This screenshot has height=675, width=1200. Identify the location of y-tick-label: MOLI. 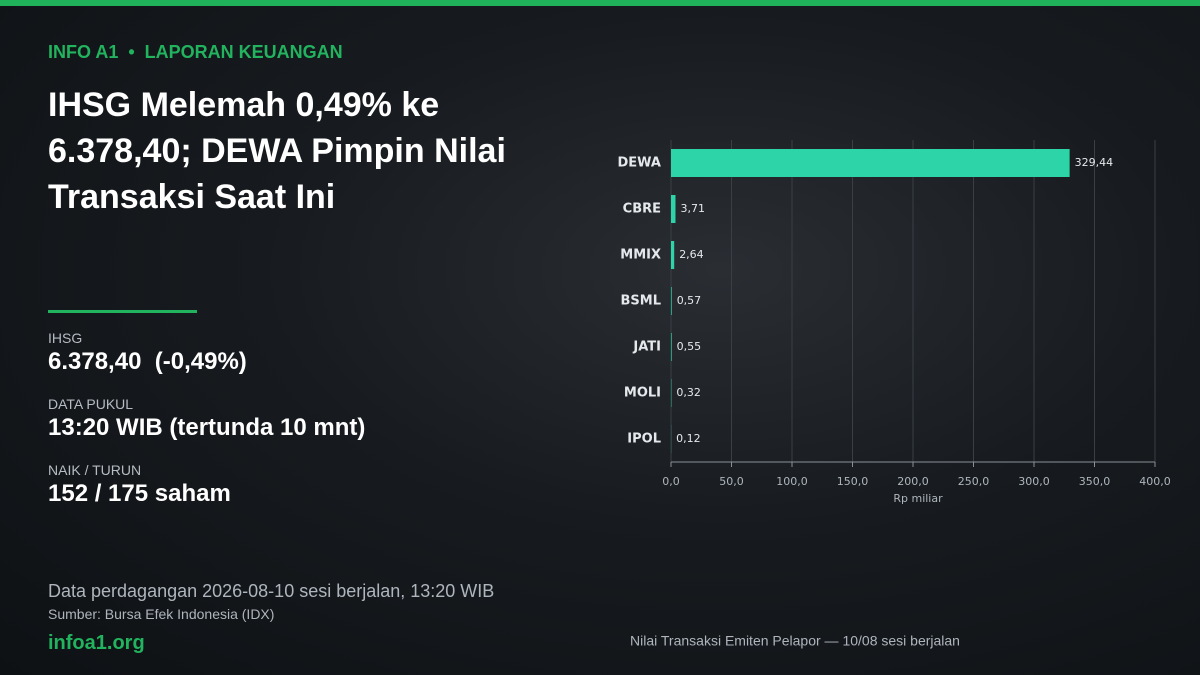
(642, 393).